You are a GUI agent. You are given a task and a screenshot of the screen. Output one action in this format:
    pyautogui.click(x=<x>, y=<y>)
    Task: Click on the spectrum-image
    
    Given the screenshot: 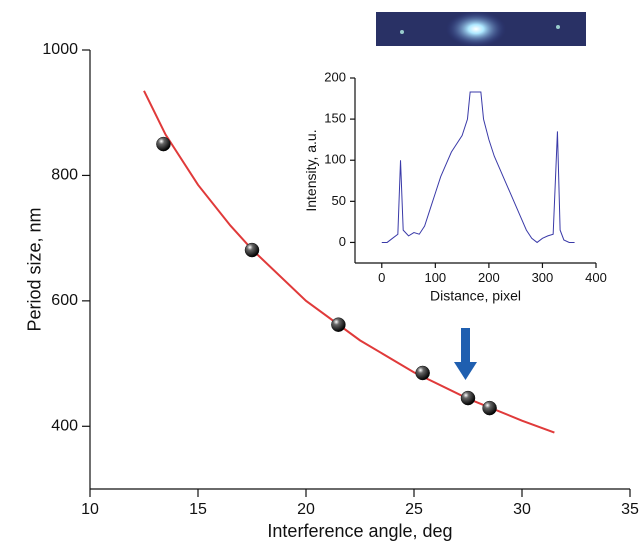 What is the action you would take?
    pyautogui.click(x=481, y=29)
    